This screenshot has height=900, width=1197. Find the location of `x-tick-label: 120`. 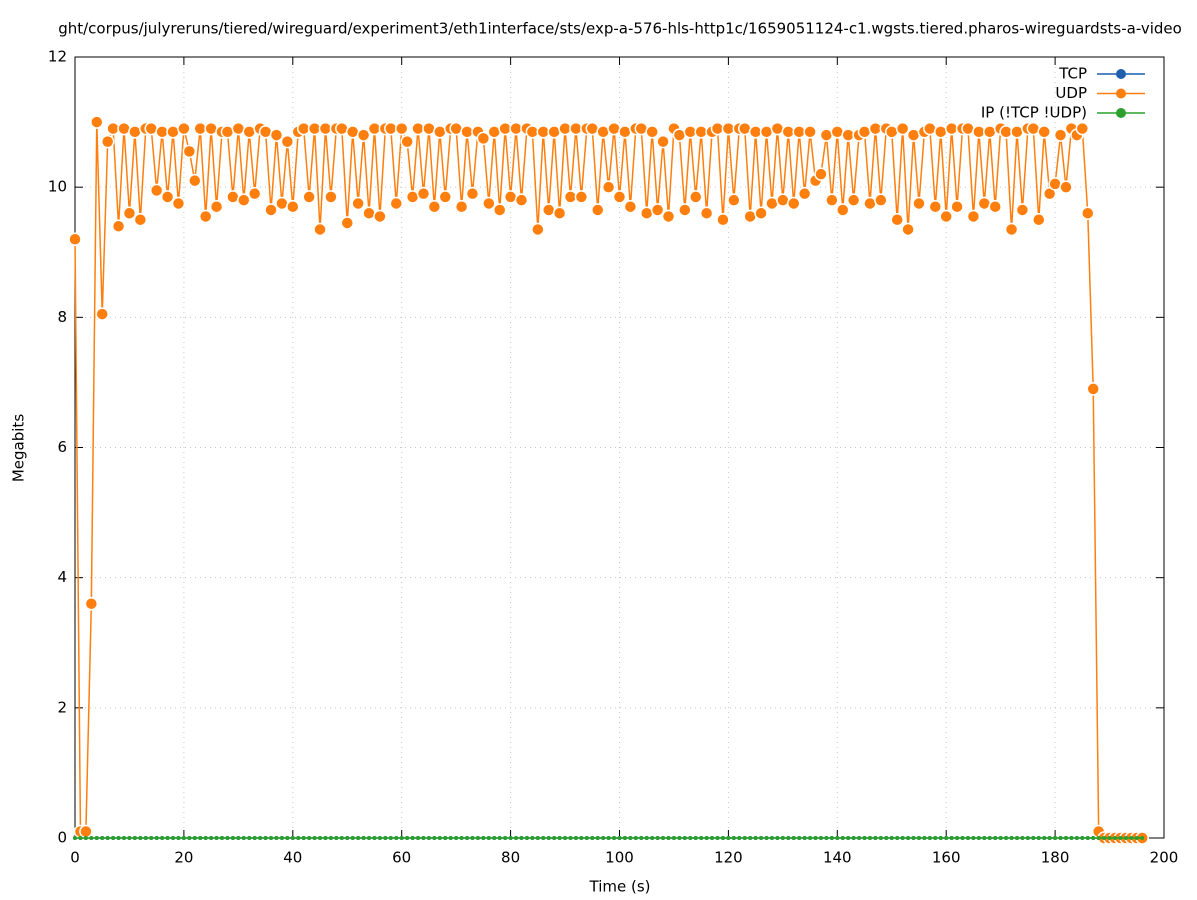

x-tick-label: 120 is located at coordinates (728, 858).